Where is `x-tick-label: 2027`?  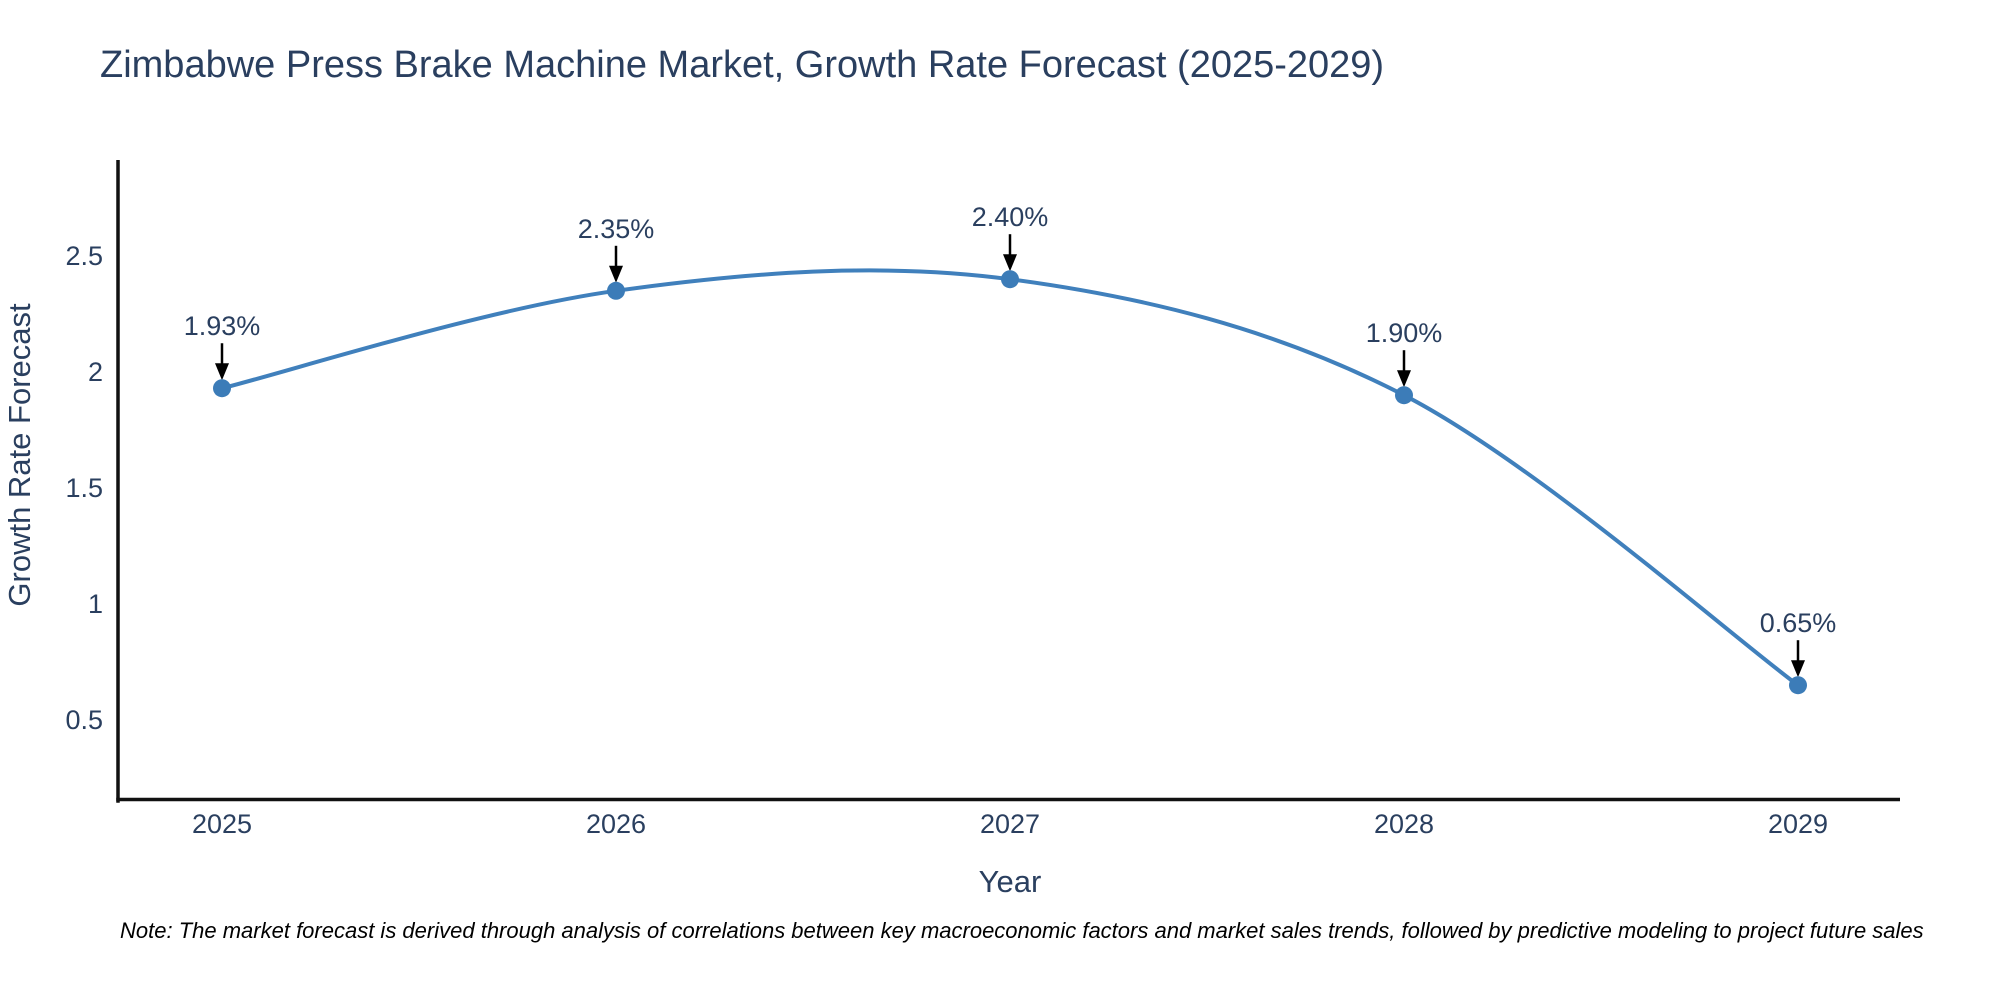 x-tick-label: 2027 is located at coordinates (1010, 824).